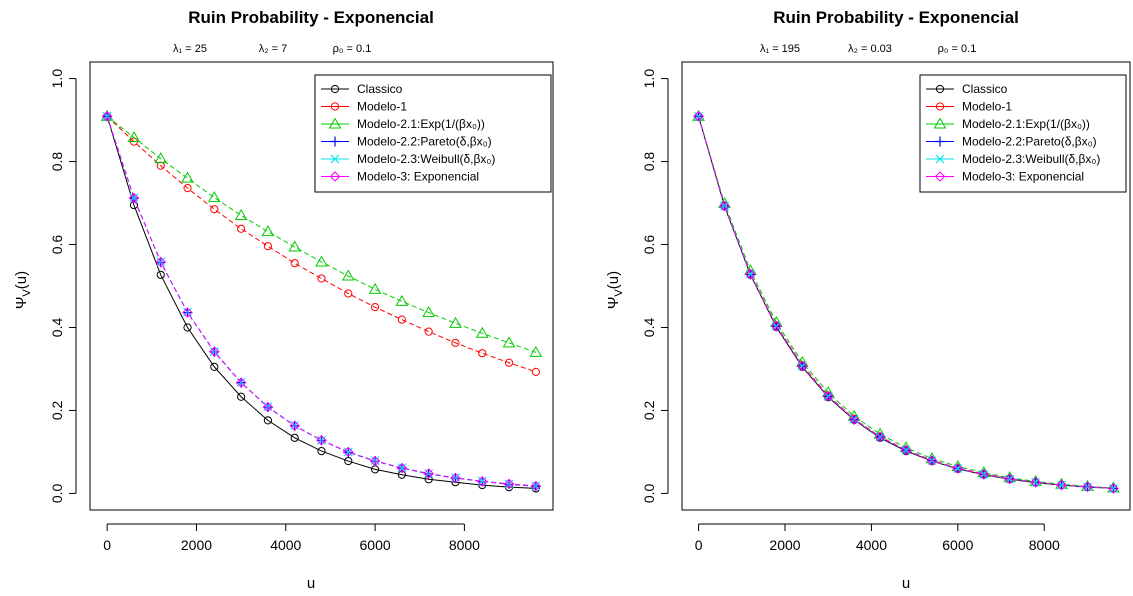 The height and width of the screenshot is (596, 1133). What do you see at coordinates (1026, 124) in the screenshot?
I see `legend-label: Modelo-2.1:Exp(1/(βx₀))` at bounding box center [1026, 124].